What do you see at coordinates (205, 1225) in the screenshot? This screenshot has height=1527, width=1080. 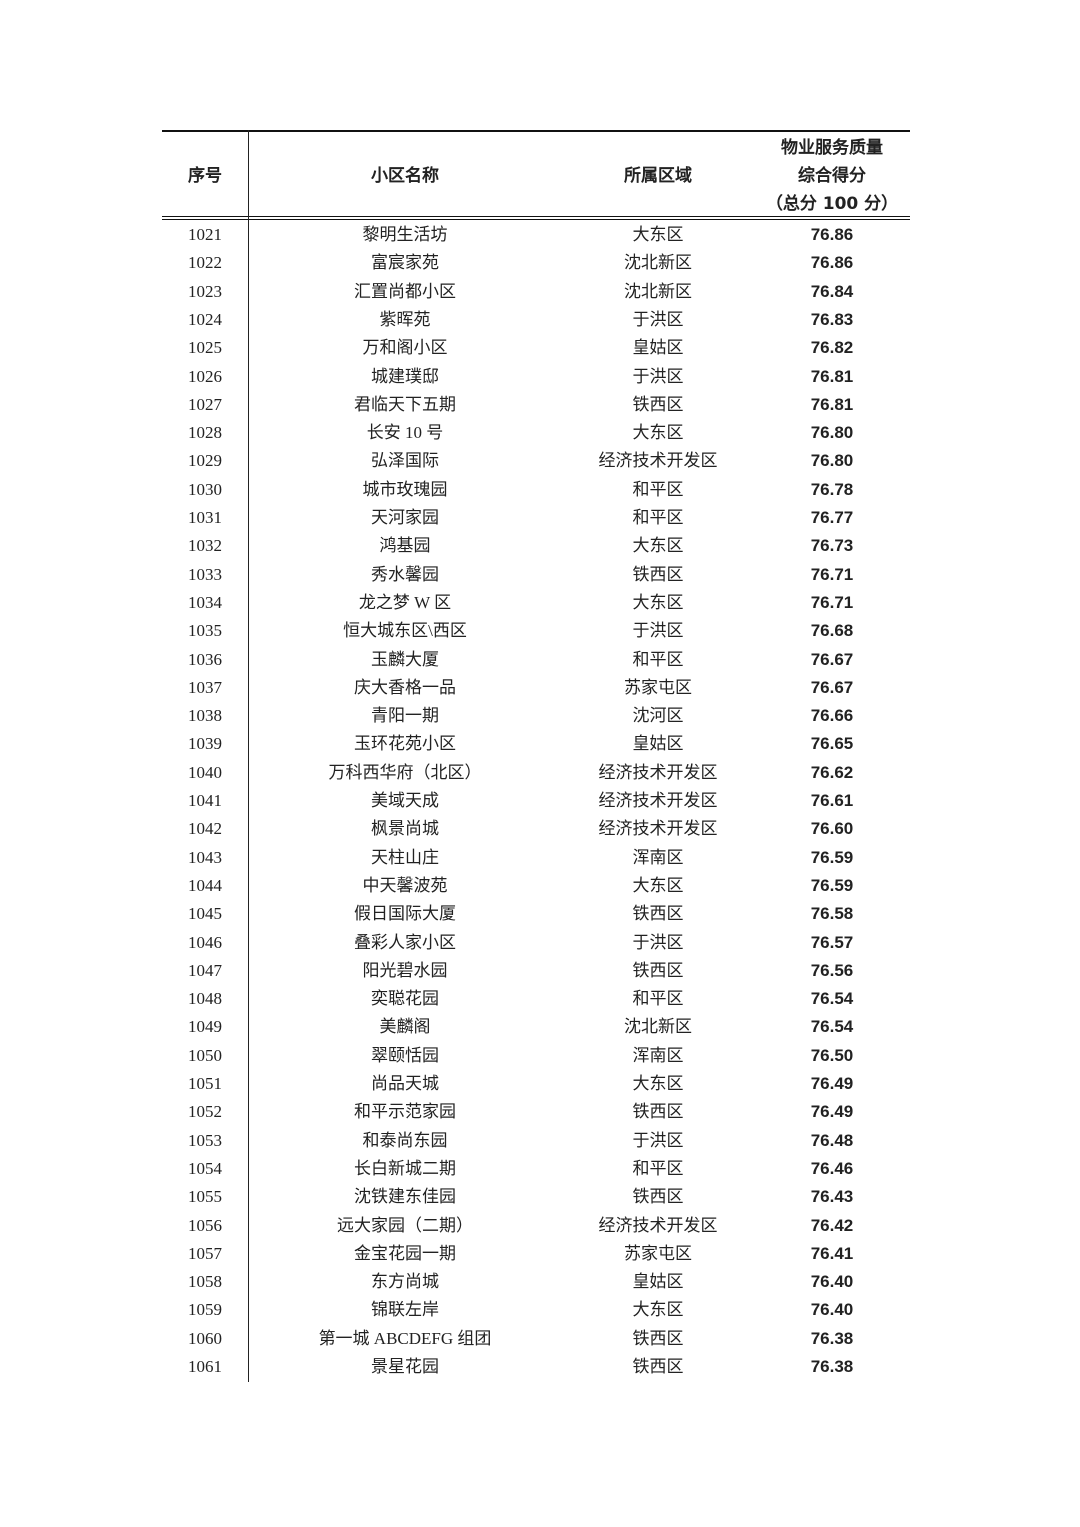 I see `cell-seq: 1056` at bounding box center [205, 1225].